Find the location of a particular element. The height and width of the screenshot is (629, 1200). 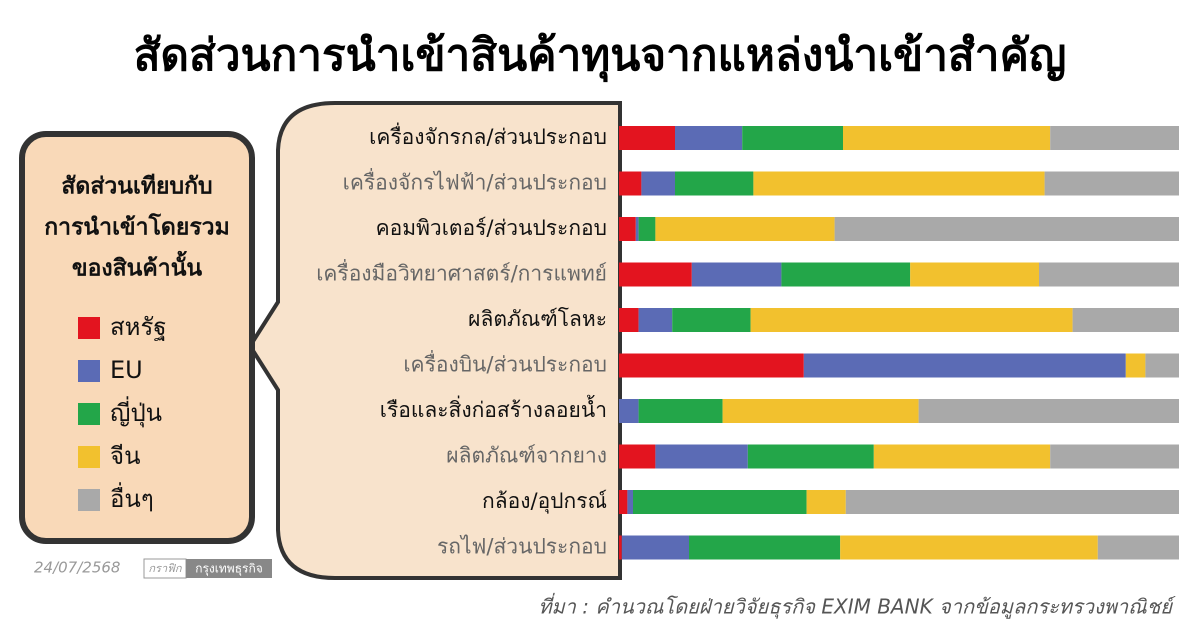

legend-label: สหรัฐ is located at coordinates (138, 327).